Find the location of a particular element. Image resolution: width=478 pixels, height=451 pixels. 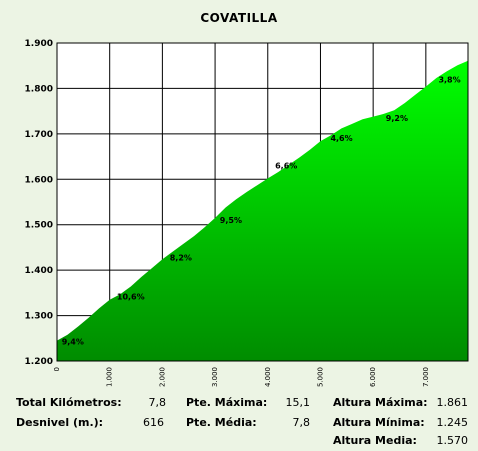

stat-pte-media: Pte. Média: 7,8 is located at coordinates (248, 422).